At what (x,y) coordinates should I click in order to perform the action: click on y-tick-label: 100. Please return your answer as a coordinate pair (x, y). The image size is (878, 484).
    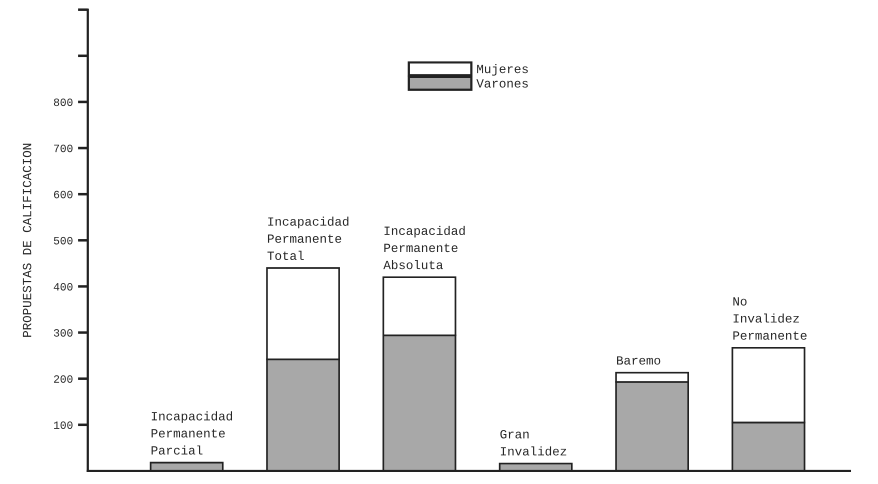
    Looking at the image, I should click on (63, 425).